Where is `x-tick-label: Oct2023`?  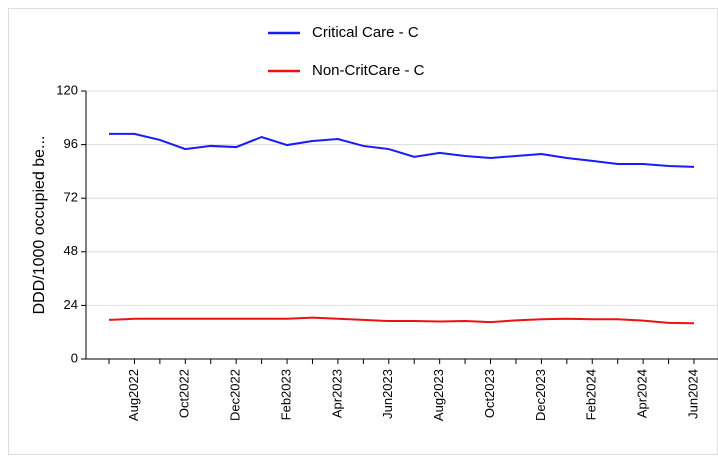
x-tick-label: Oct2023 is located at coordinates (489, 393).